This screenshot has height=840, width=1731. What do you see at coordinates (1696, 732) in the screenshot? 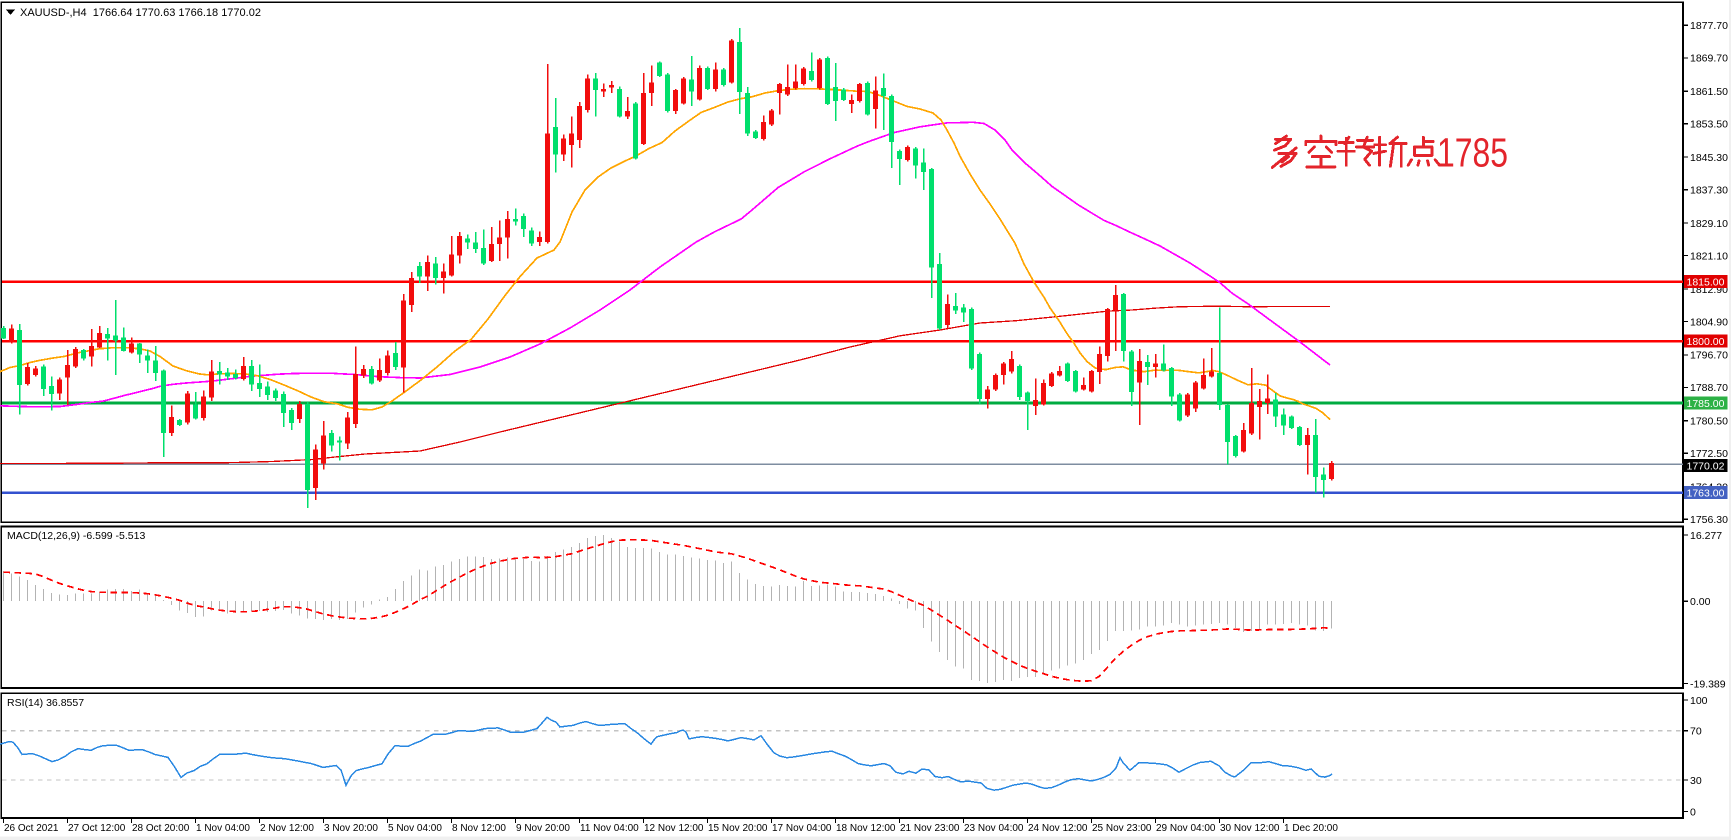
I see `svg-text: 70` at bounding box center [1696, 732].